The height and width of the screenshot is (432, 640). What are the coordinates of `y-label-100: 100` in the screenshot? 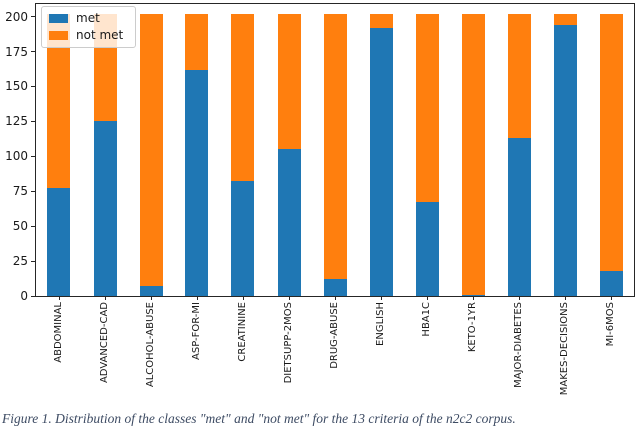 It's located at (16, 156).